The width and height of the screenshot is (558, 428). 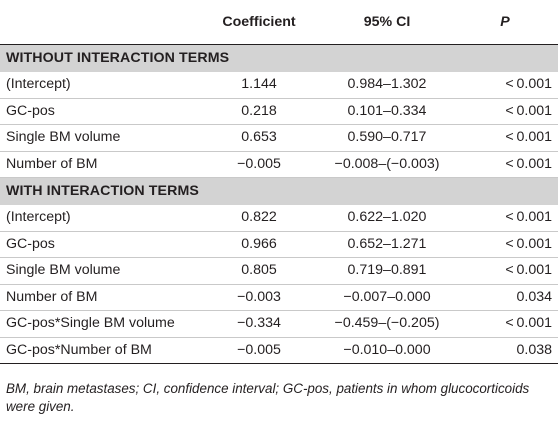 I want to click on row-ci: 0.590–0.717, so click(x=387, y=138).